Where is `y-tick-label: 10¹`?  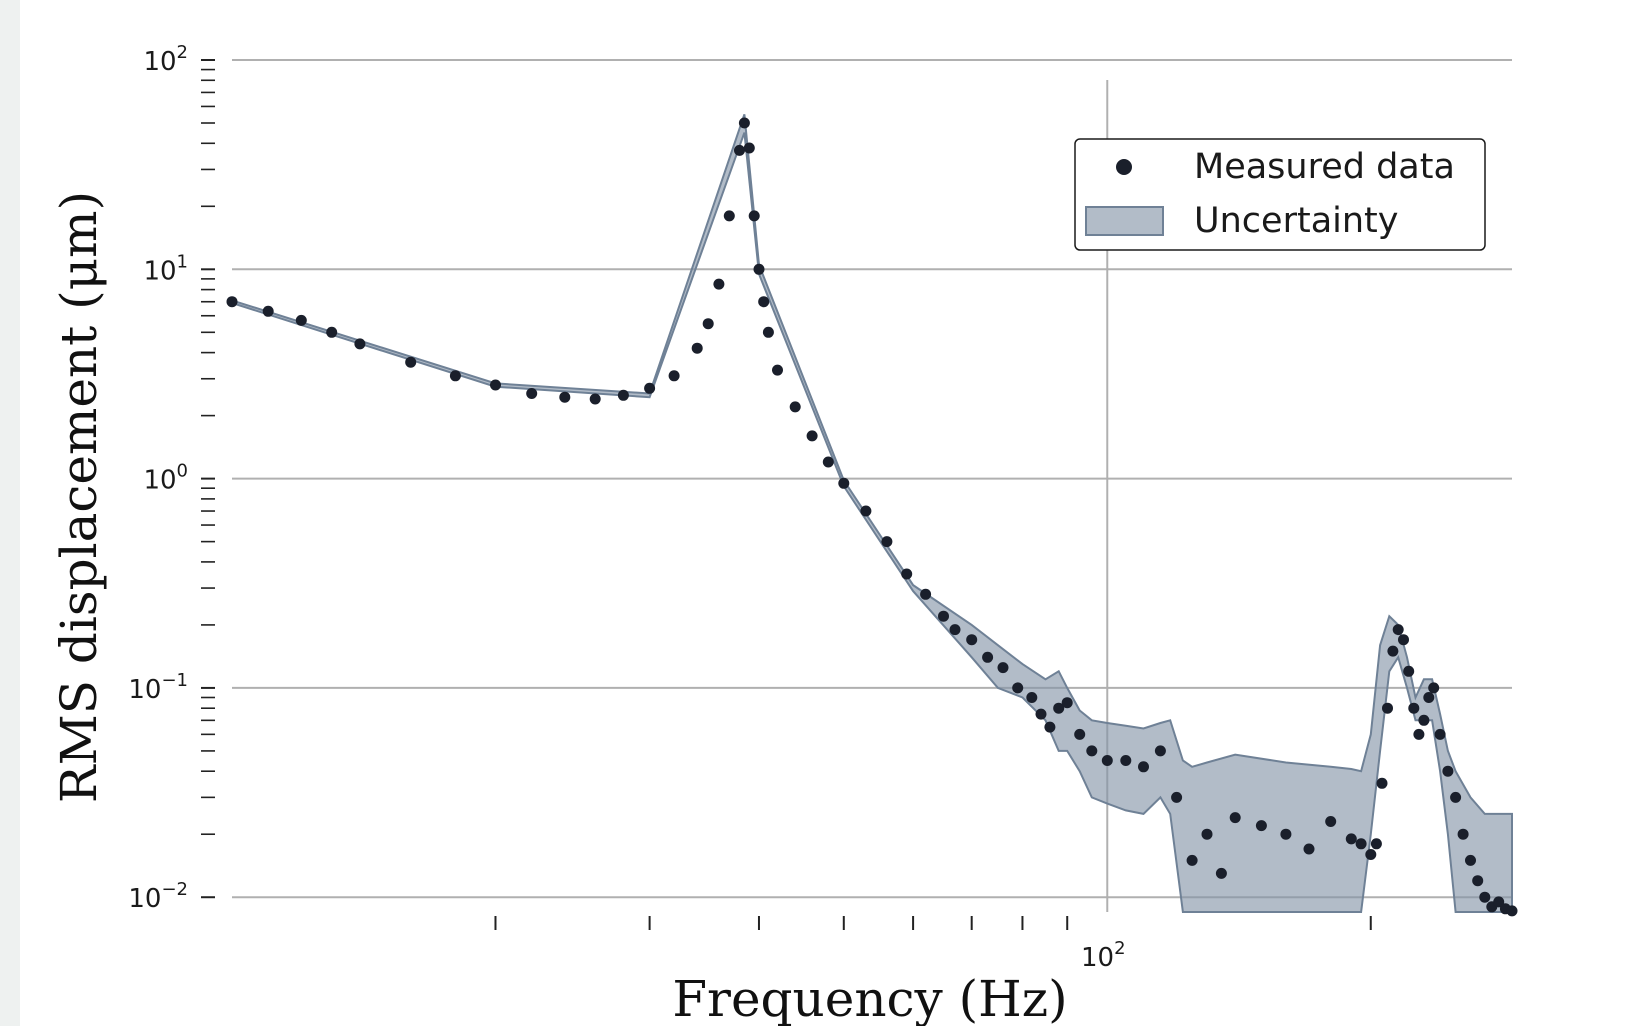
y-tick-label: 10¹ is located at coordinates (165, 268).